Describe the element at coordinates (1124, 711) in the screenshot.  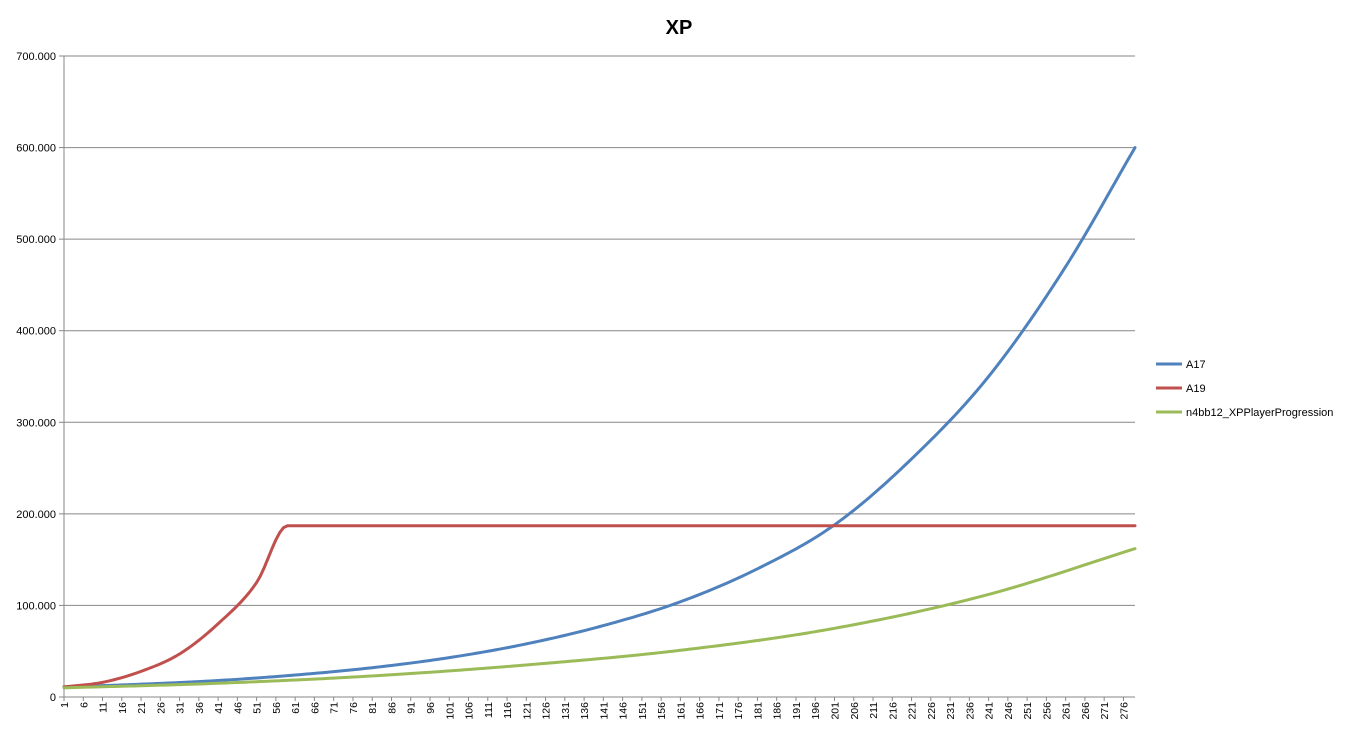
I see `x-tick-label: 276` at that location.